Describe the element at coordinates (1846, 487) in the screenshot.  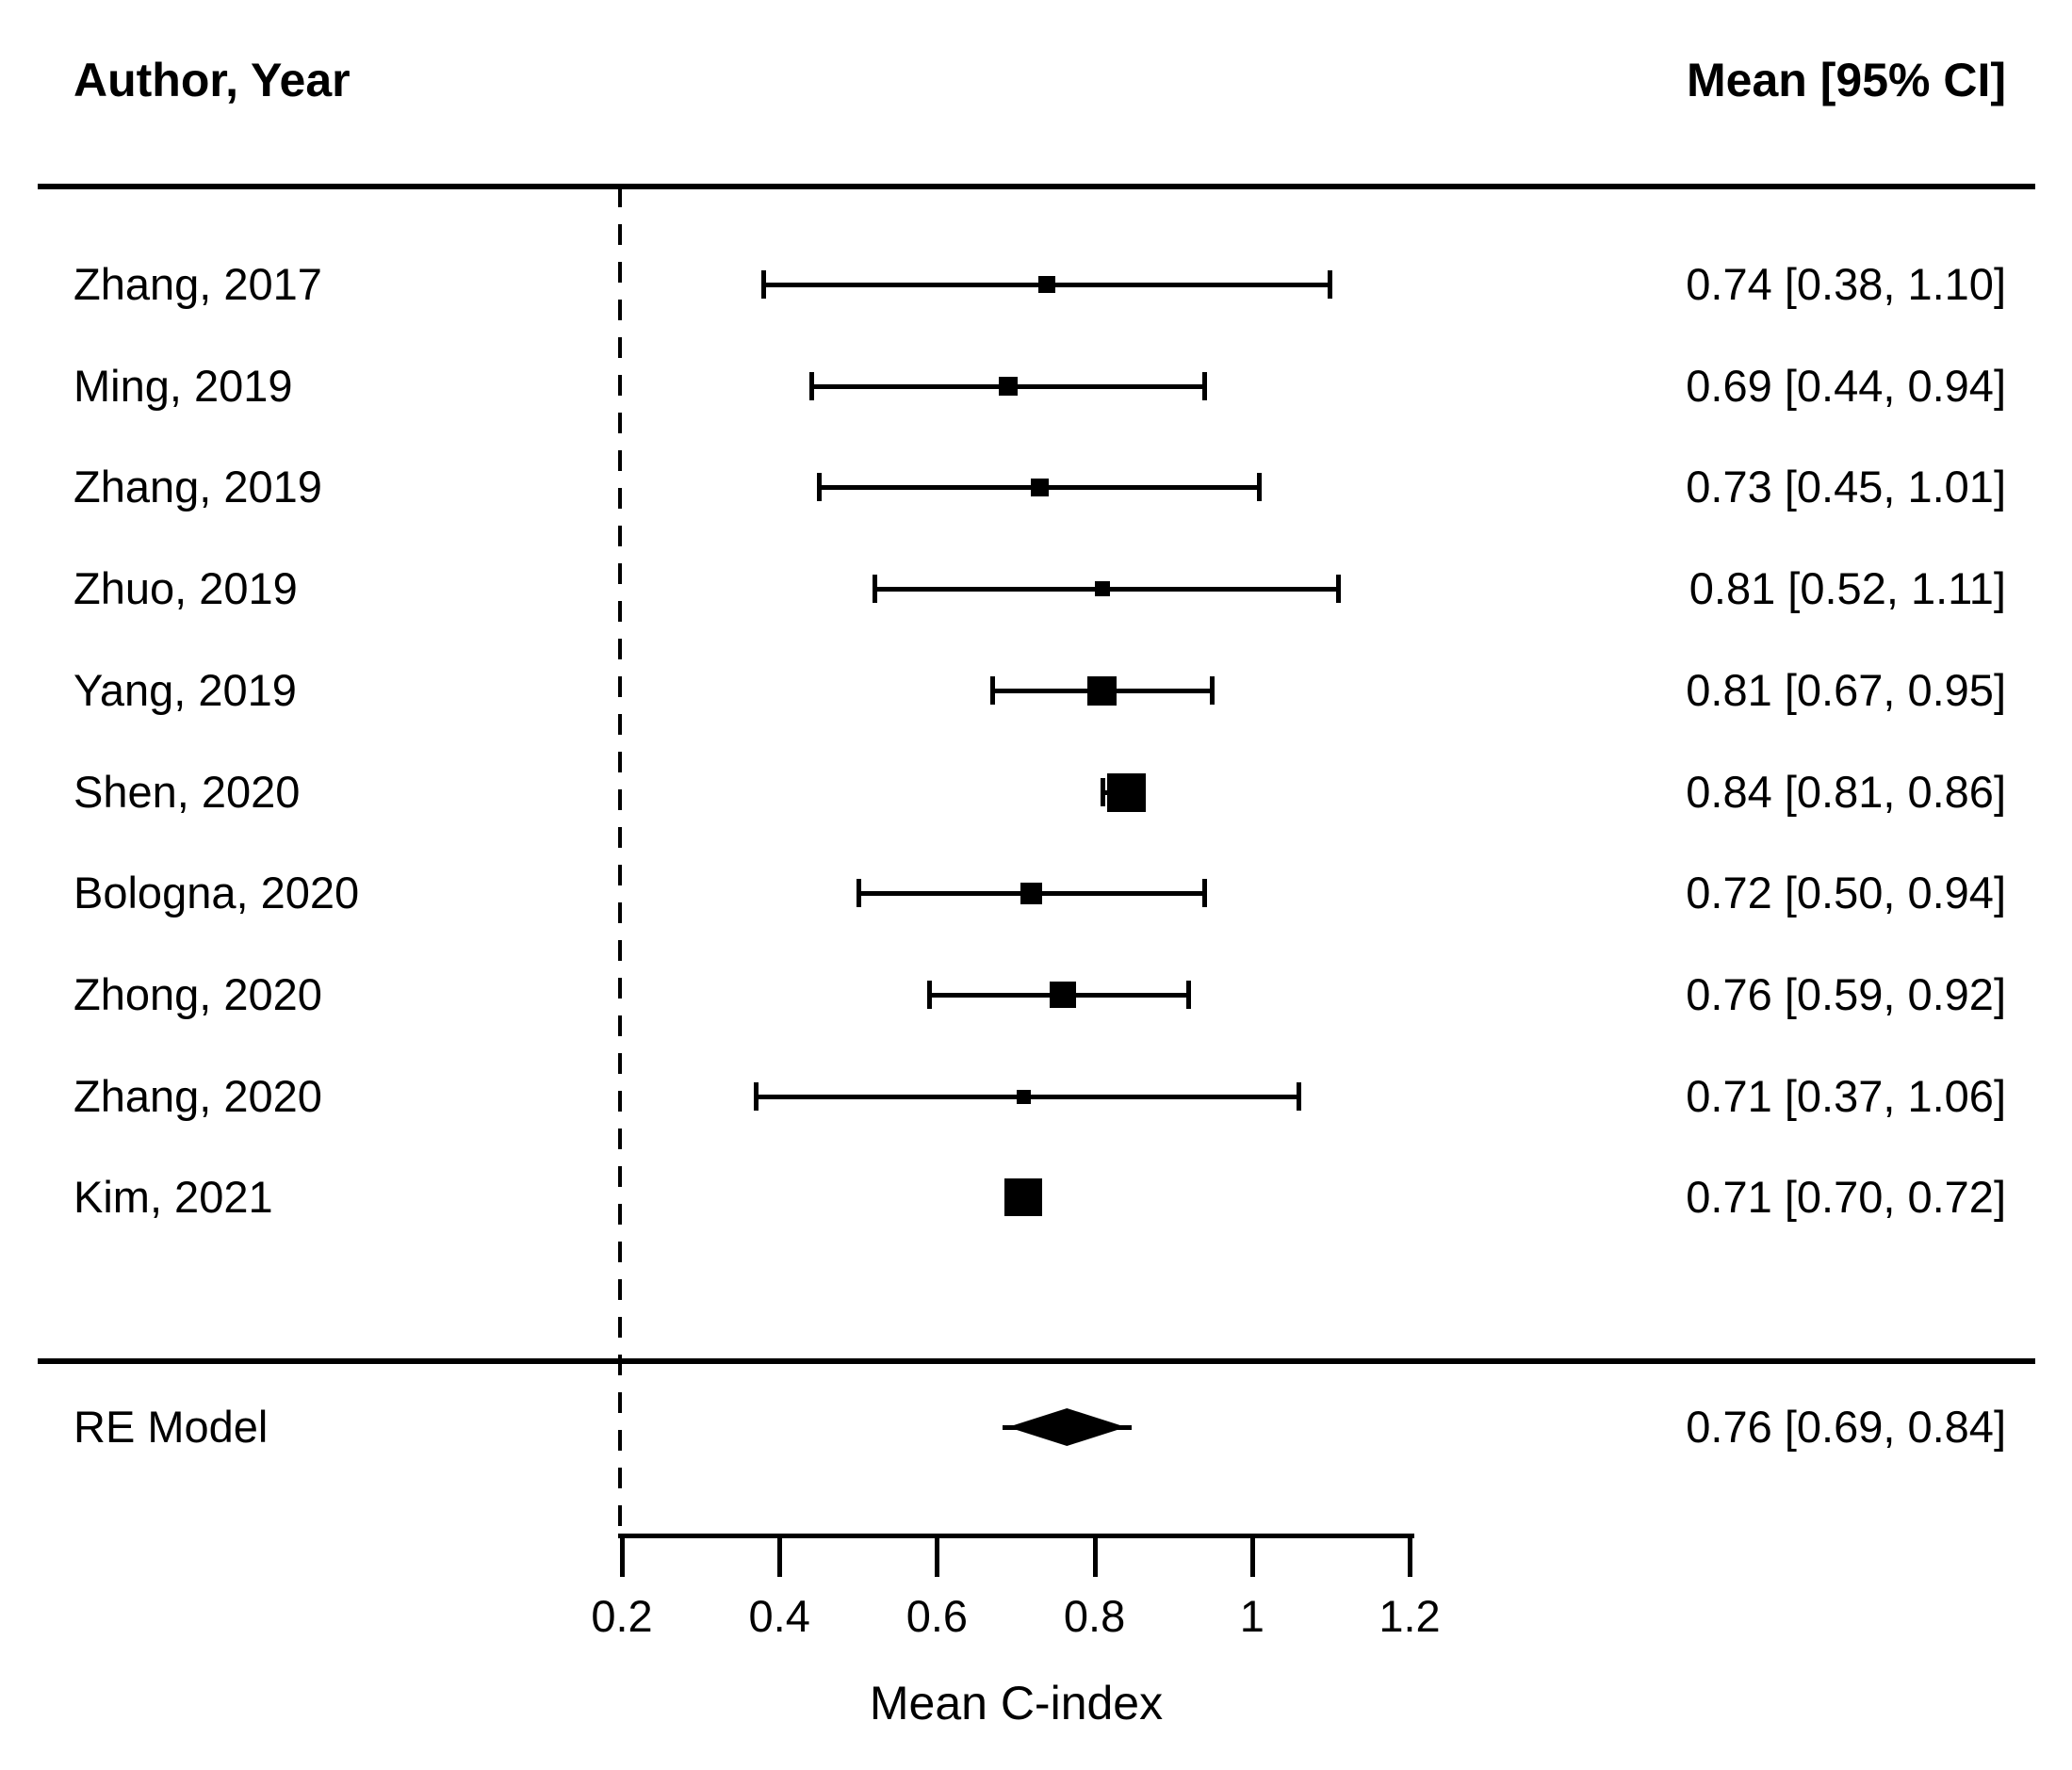
I see `study-value: 0.73 [0.45, 1.01]` at that location.